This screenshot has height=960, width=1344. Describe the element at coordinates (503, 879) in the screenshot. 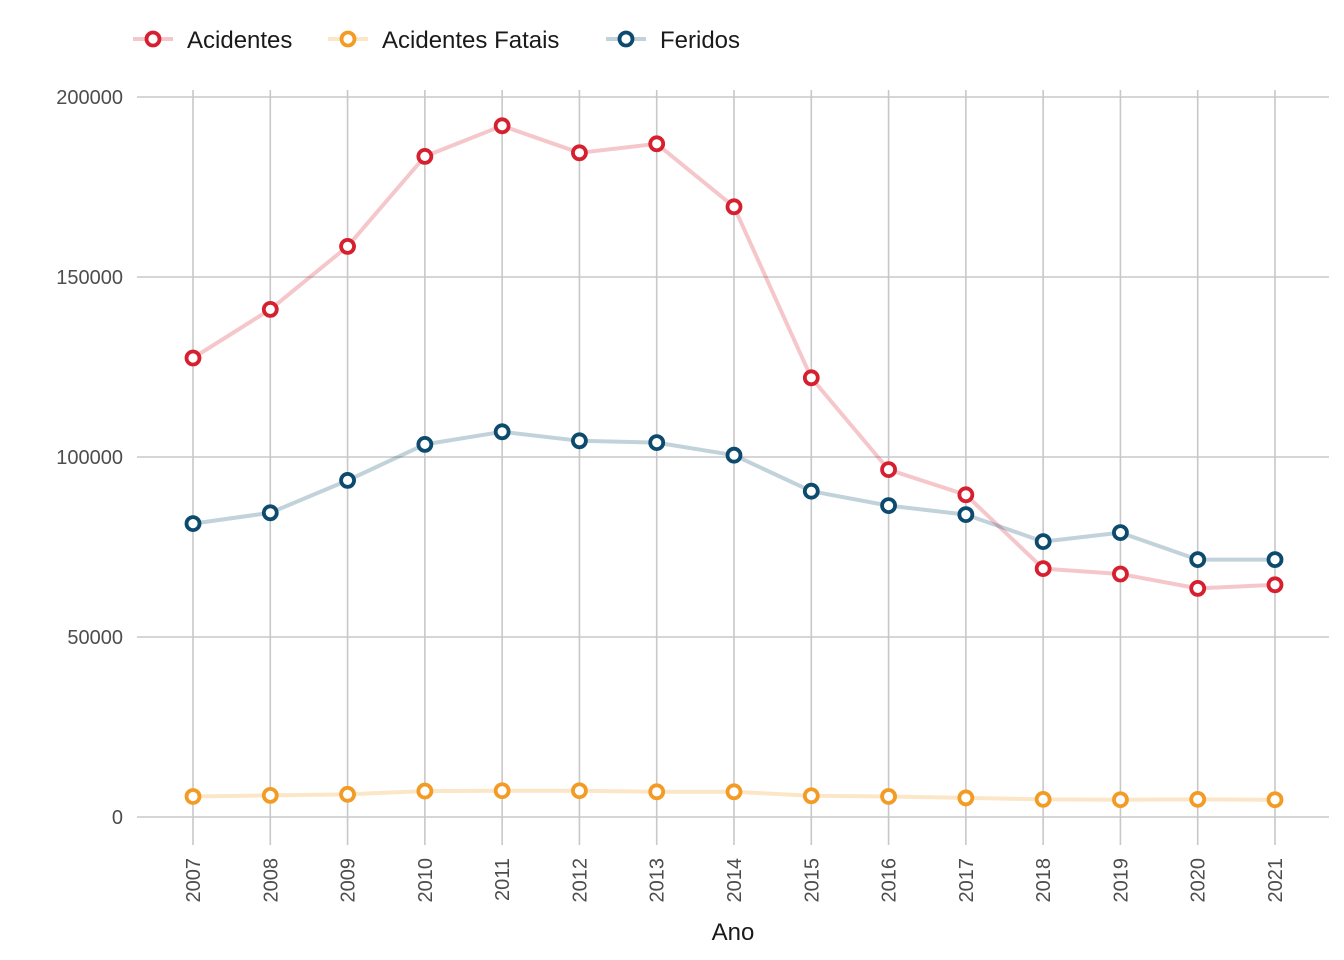

I see `x-tick-label: 2011` at that location.